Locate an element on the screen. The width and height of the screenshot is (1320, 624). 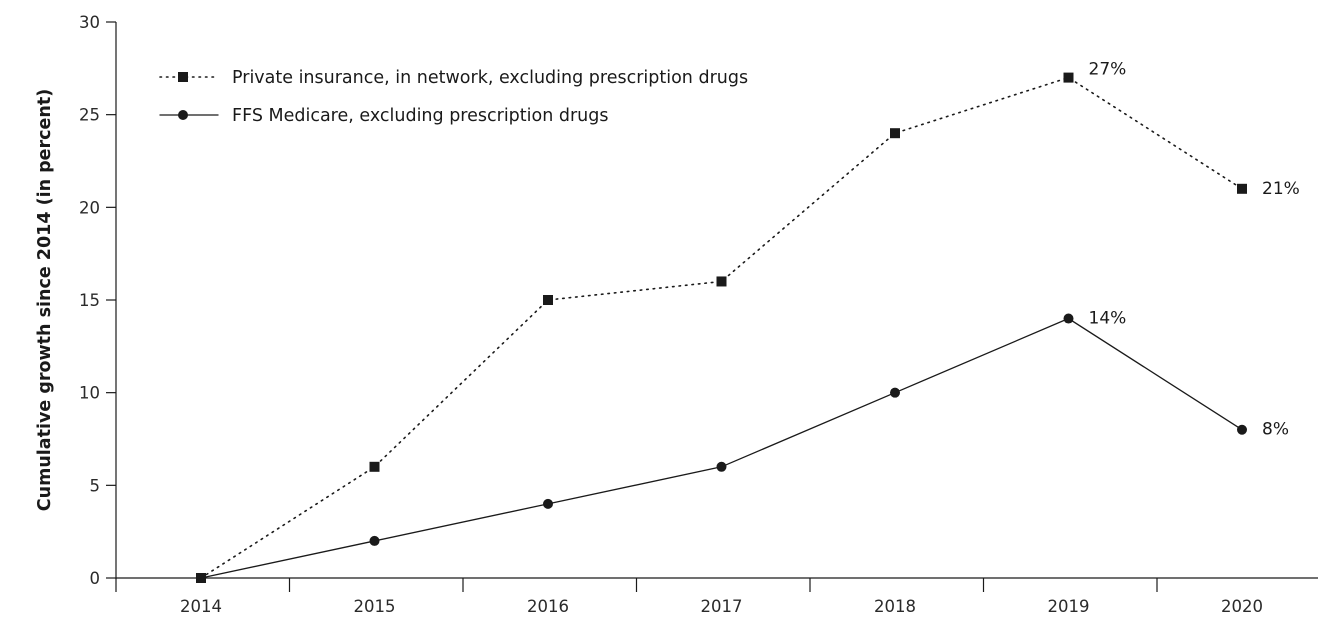
x-tick-label: 2015 is located at coordinates (375, 606).